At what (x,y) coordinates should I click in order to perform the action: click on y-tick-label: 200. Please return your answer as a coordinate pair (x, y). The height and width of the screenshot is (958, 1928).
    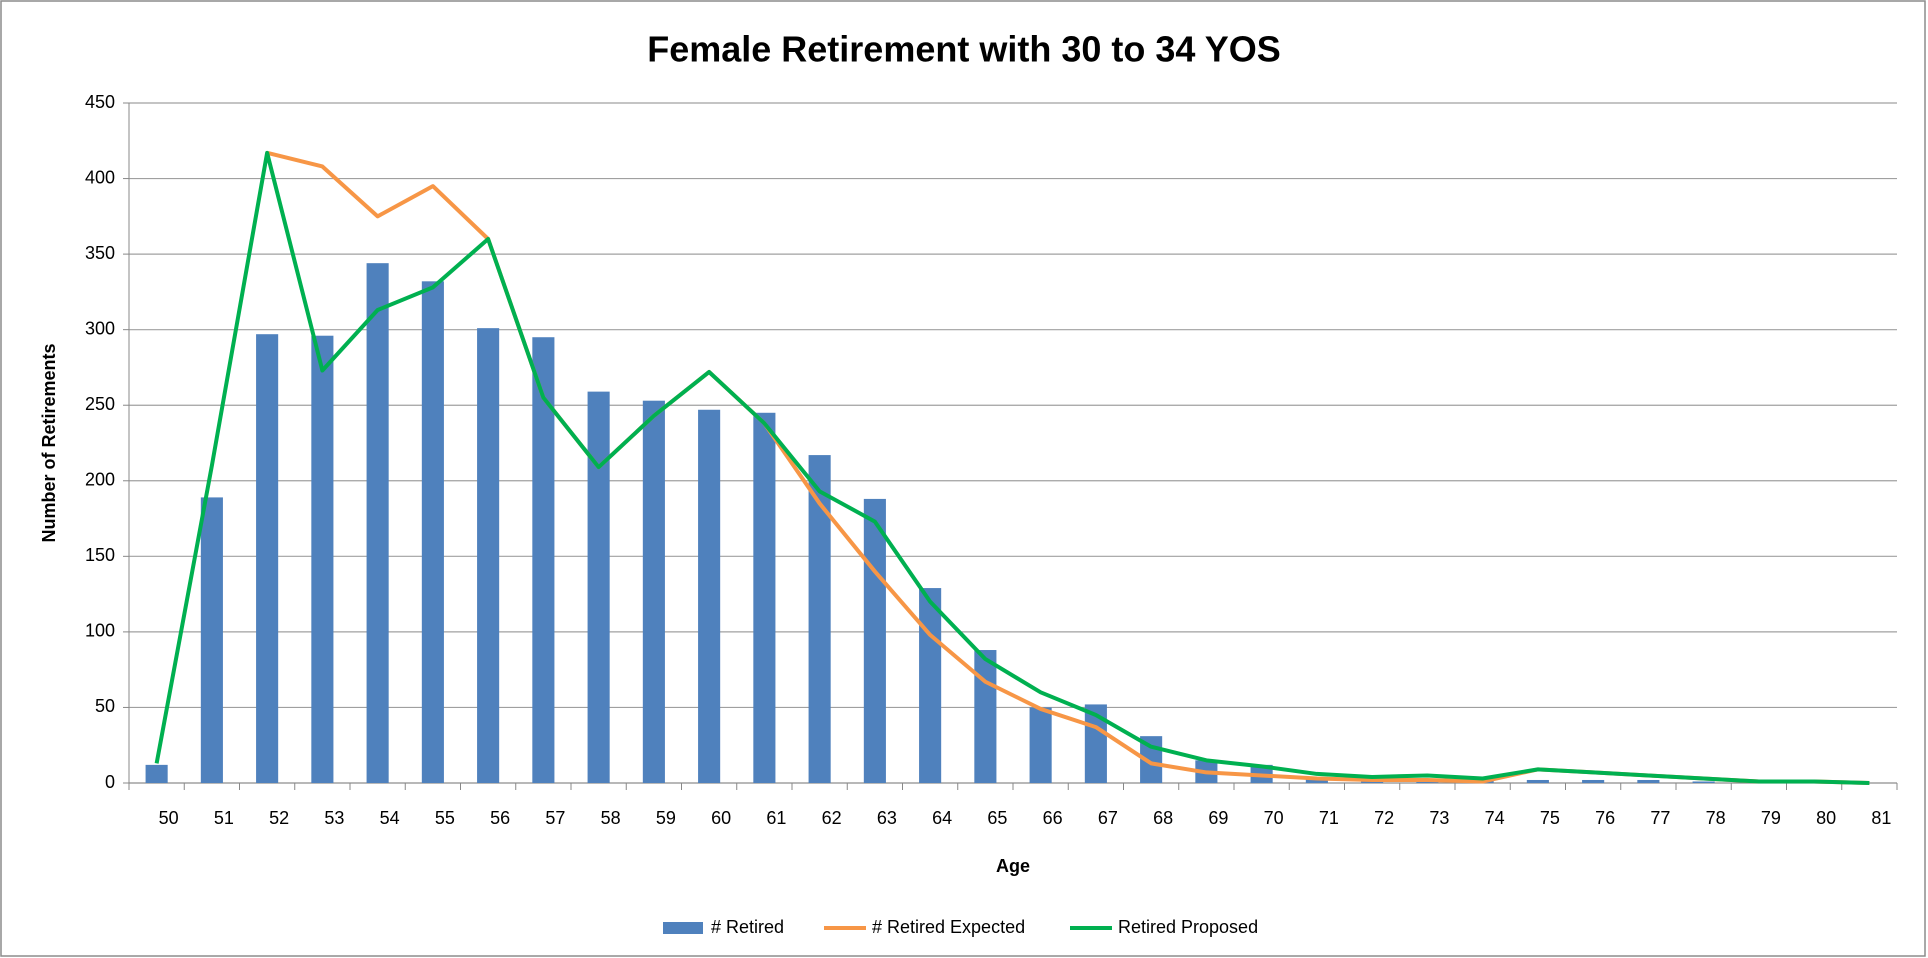
    Looking at the image, I should click on (100, 480).